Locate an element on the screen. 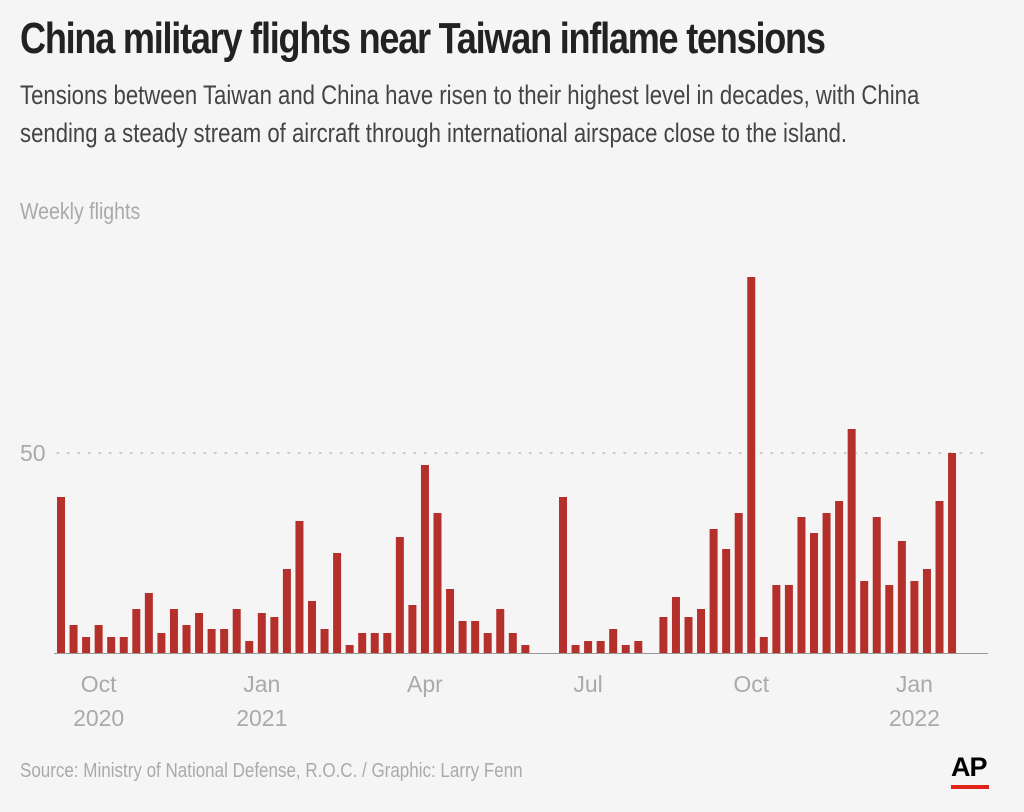  ap-logo: AP is located at coordinates (971, 772).